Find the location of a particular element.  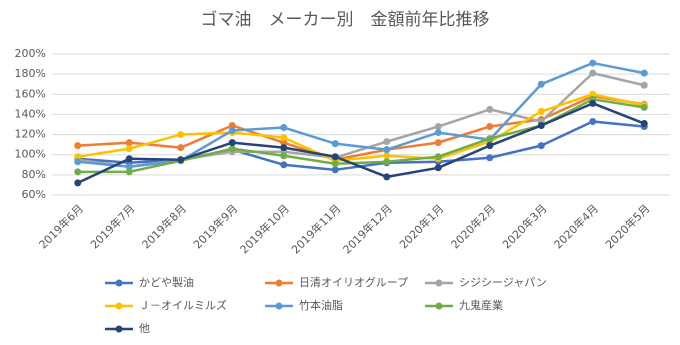

legend-label: かどや製油 is located at coordinates (166, 282).